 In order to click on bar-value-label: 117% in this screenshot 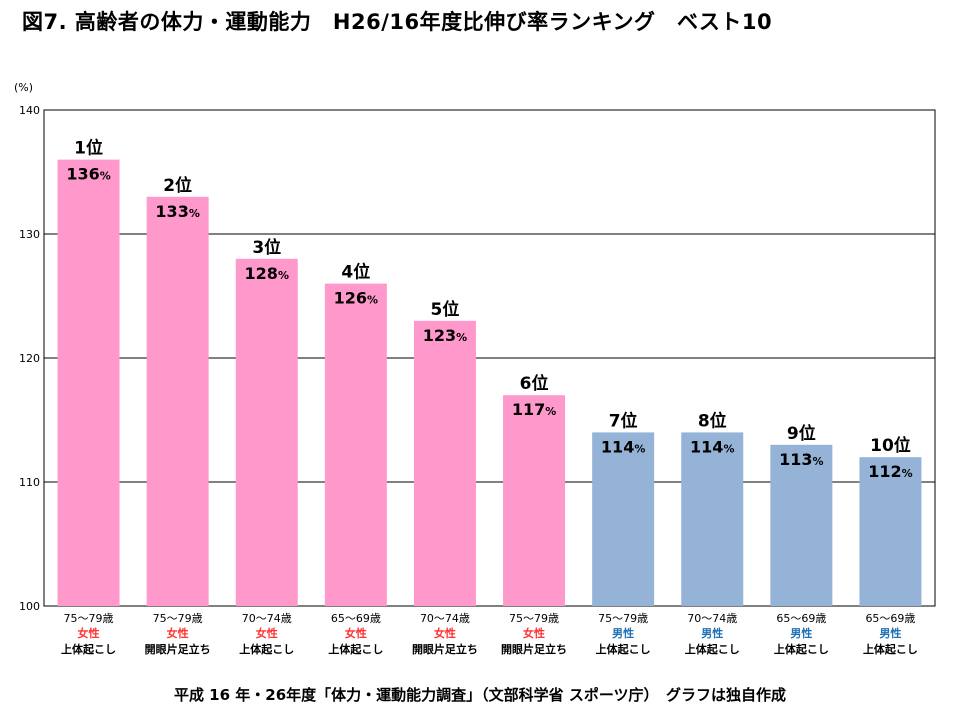, I will do `click(534, 409)`.